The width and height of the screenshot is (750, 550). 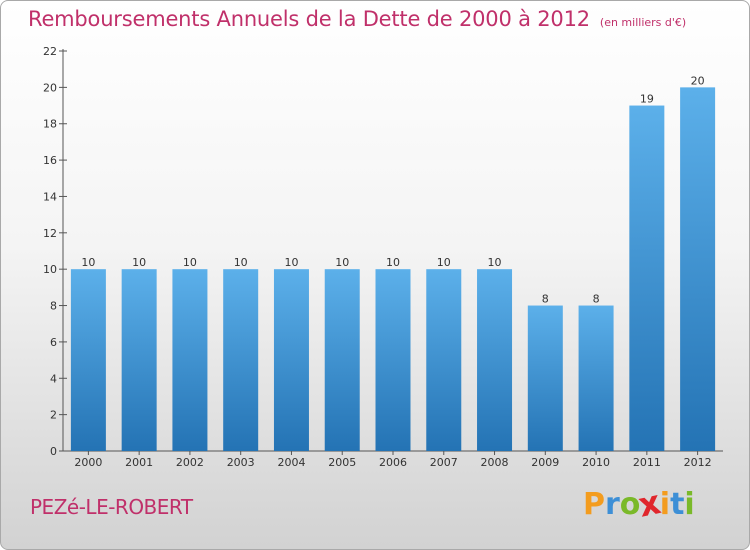 I want to click on x-tick-label: 2009, so click(x=545, y=462).